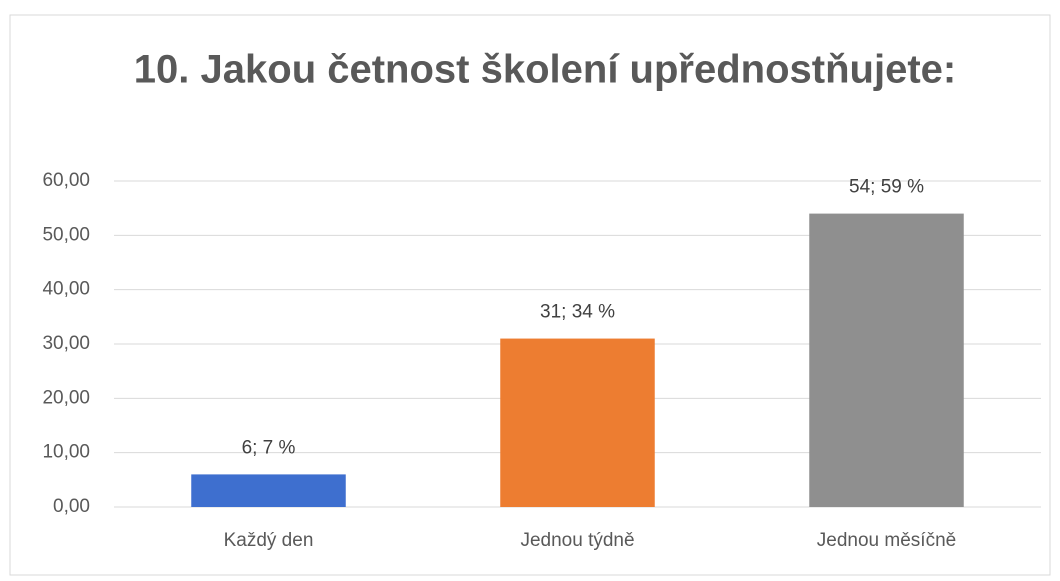  Describe the element at coordinates (269, 540) in the screenshot. I see `x-tick-label: Každý den` at that location.